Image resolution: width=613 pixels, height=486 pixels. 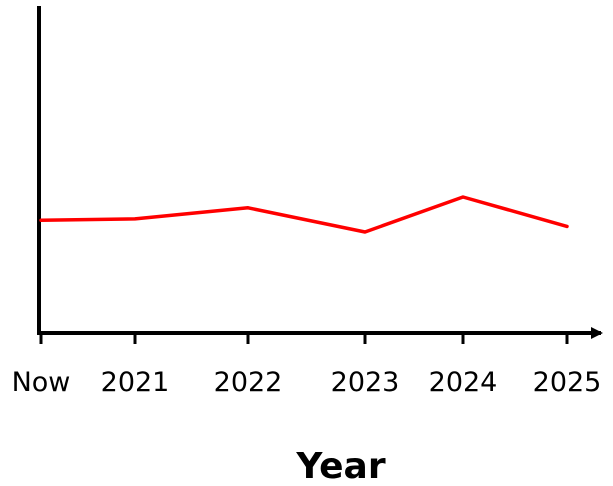 What do you see at coordinates (41, 220) in the screenshot?
I see `data-point-Now` at bounding box center [41, 220].